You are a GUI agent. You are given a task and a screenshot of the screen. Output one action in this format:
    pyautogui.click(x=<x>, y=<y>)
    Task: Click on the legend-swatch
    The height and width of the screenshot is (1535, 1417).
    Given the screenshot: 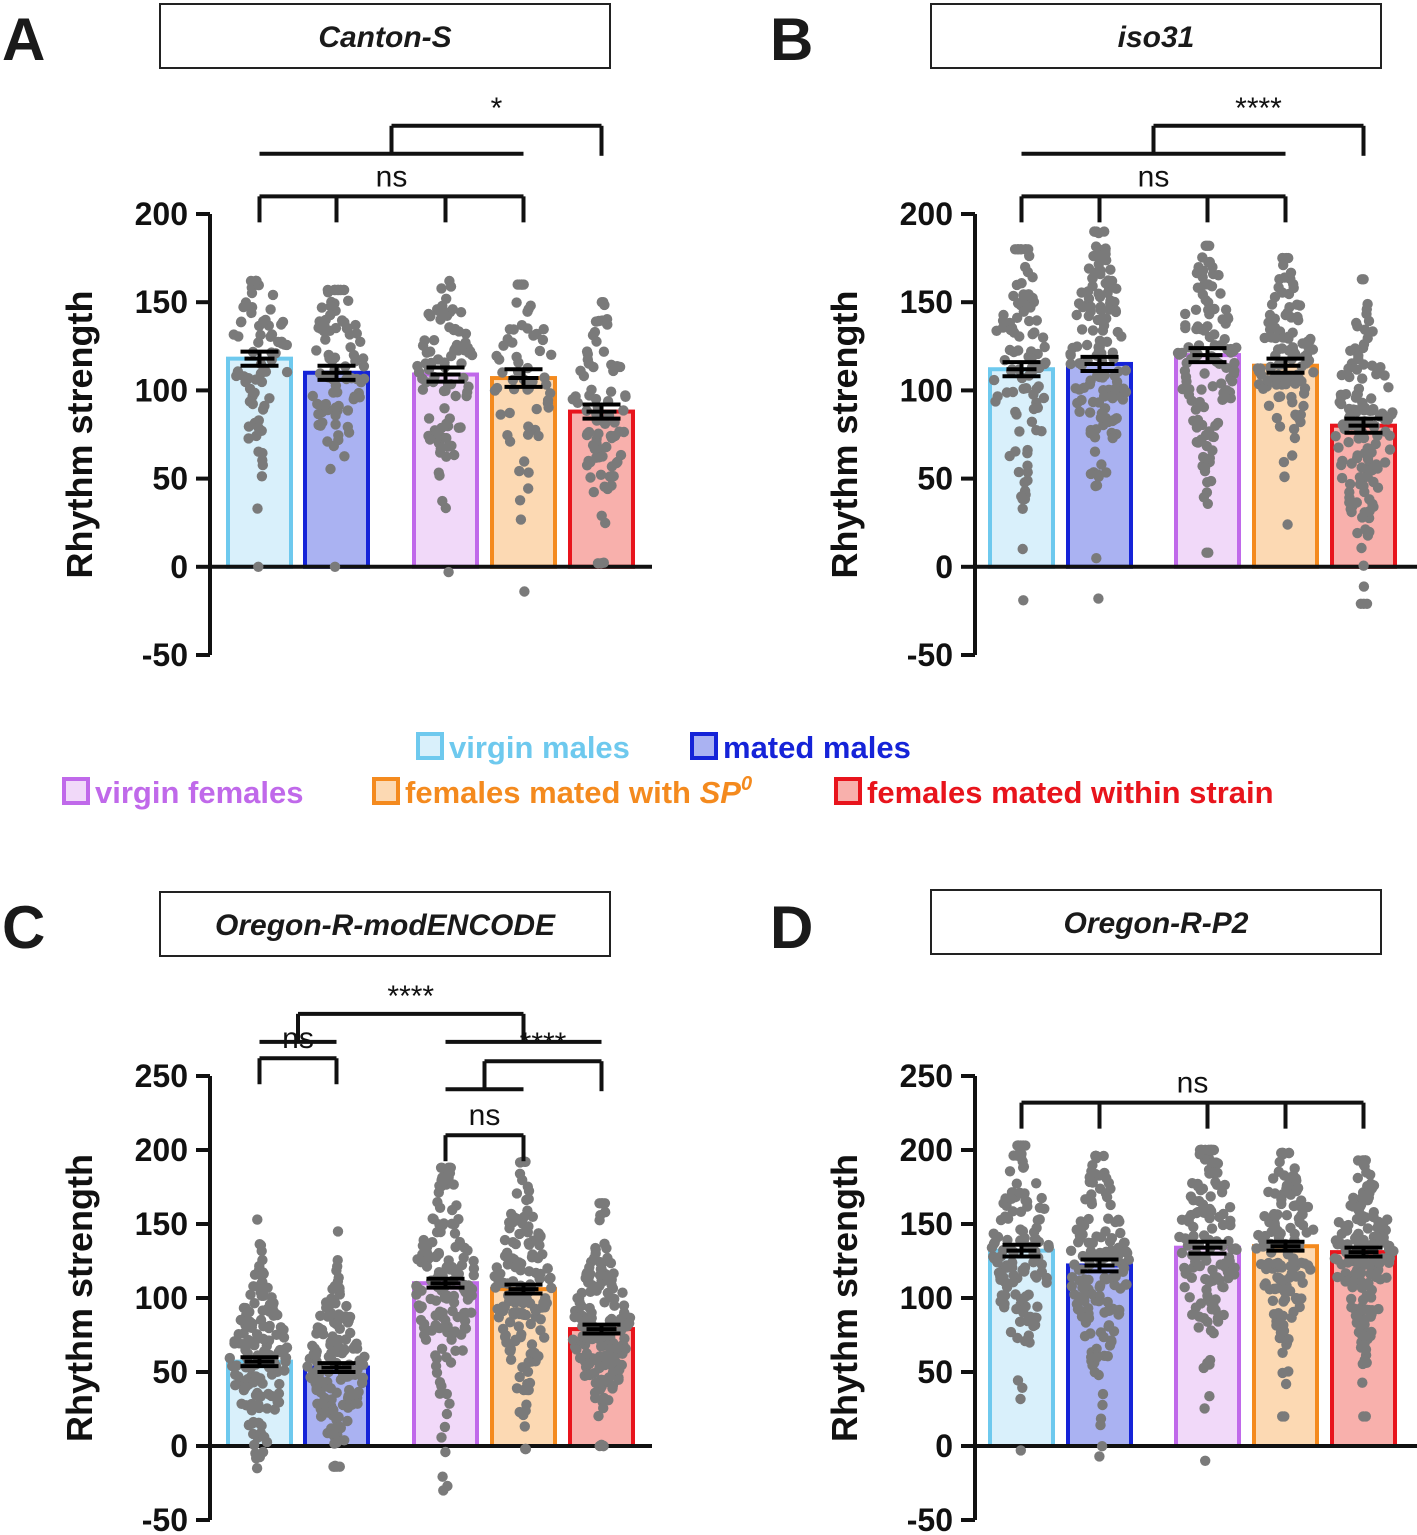 What is the action you would take?
    pyautogui.click(x=848, y=791)
    